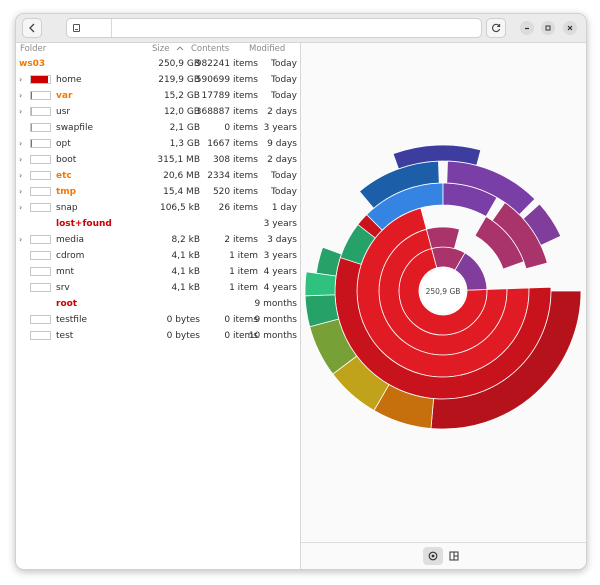 This screenshot has height=585, width=600. Describe the element at coordinates (32, 28) in the screenshot. I see `back-button` at that location.